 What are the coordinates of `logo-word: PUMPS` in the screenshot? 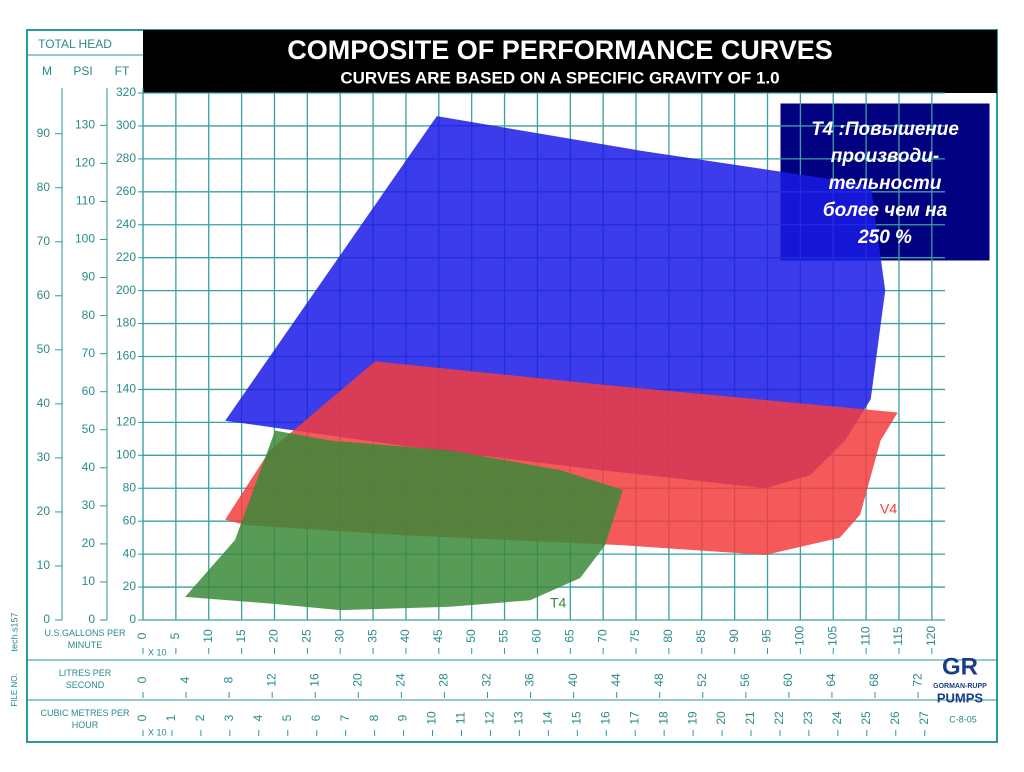 It's located at (960, 697).